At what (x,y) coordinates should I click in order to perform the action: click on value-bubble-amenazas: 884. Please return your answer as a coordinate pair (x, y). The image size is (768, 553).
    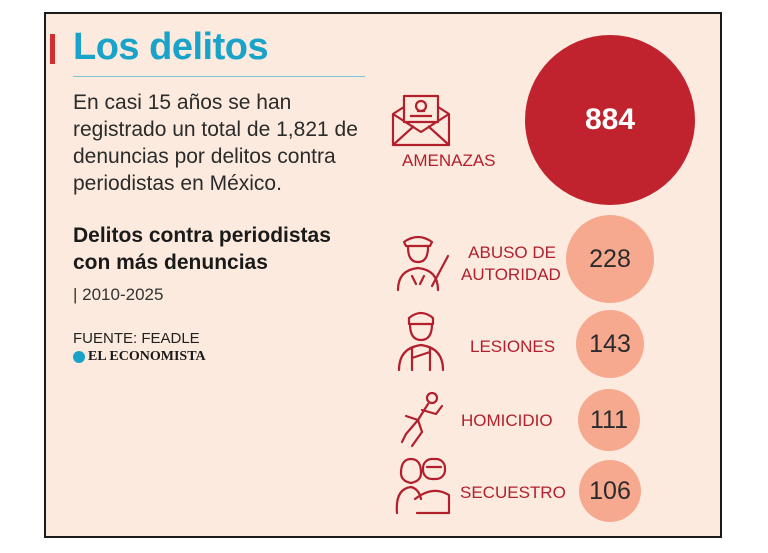
    Looking at the image, I should click on (610, 120).